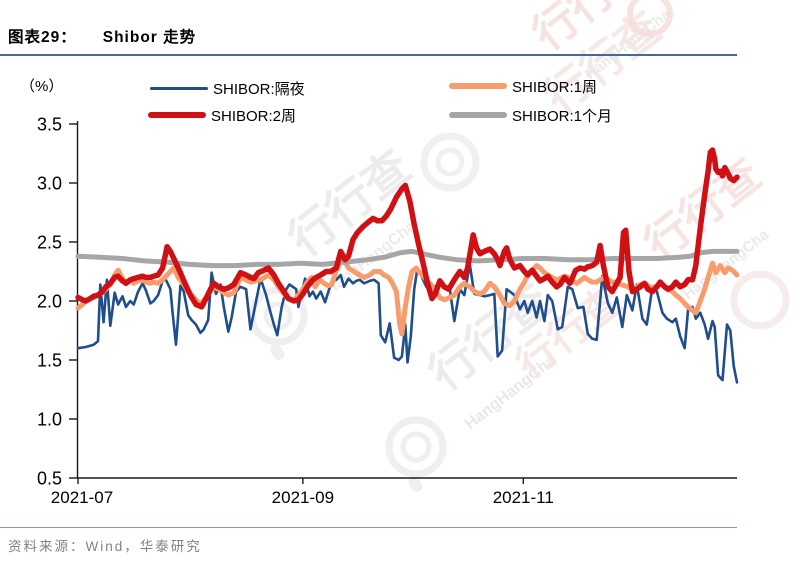 The height and width of the screenshot is (570, 801). I want to click on y-axis-tick-label: 1.5, so click(49, 361).